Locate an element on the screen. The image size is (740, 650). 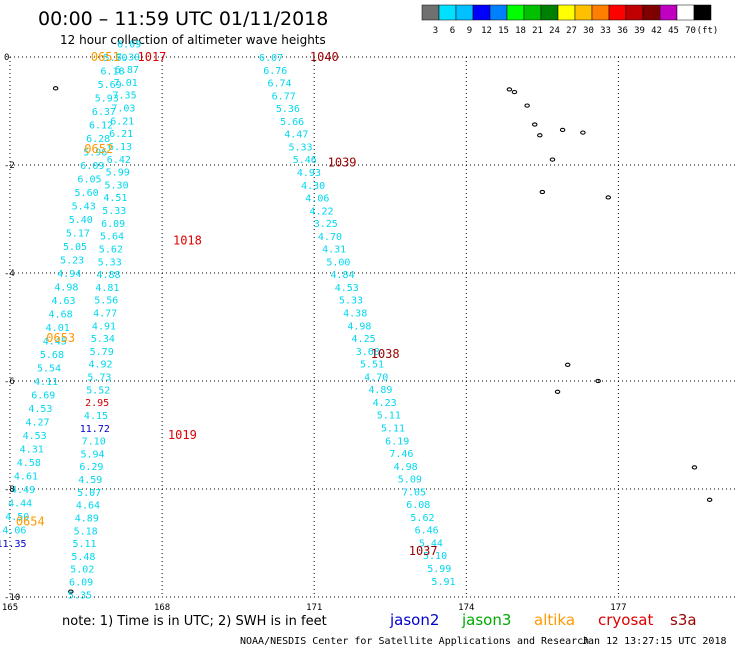
satellite-legend-jason2: jason2 is located at coordinates (414, 620).